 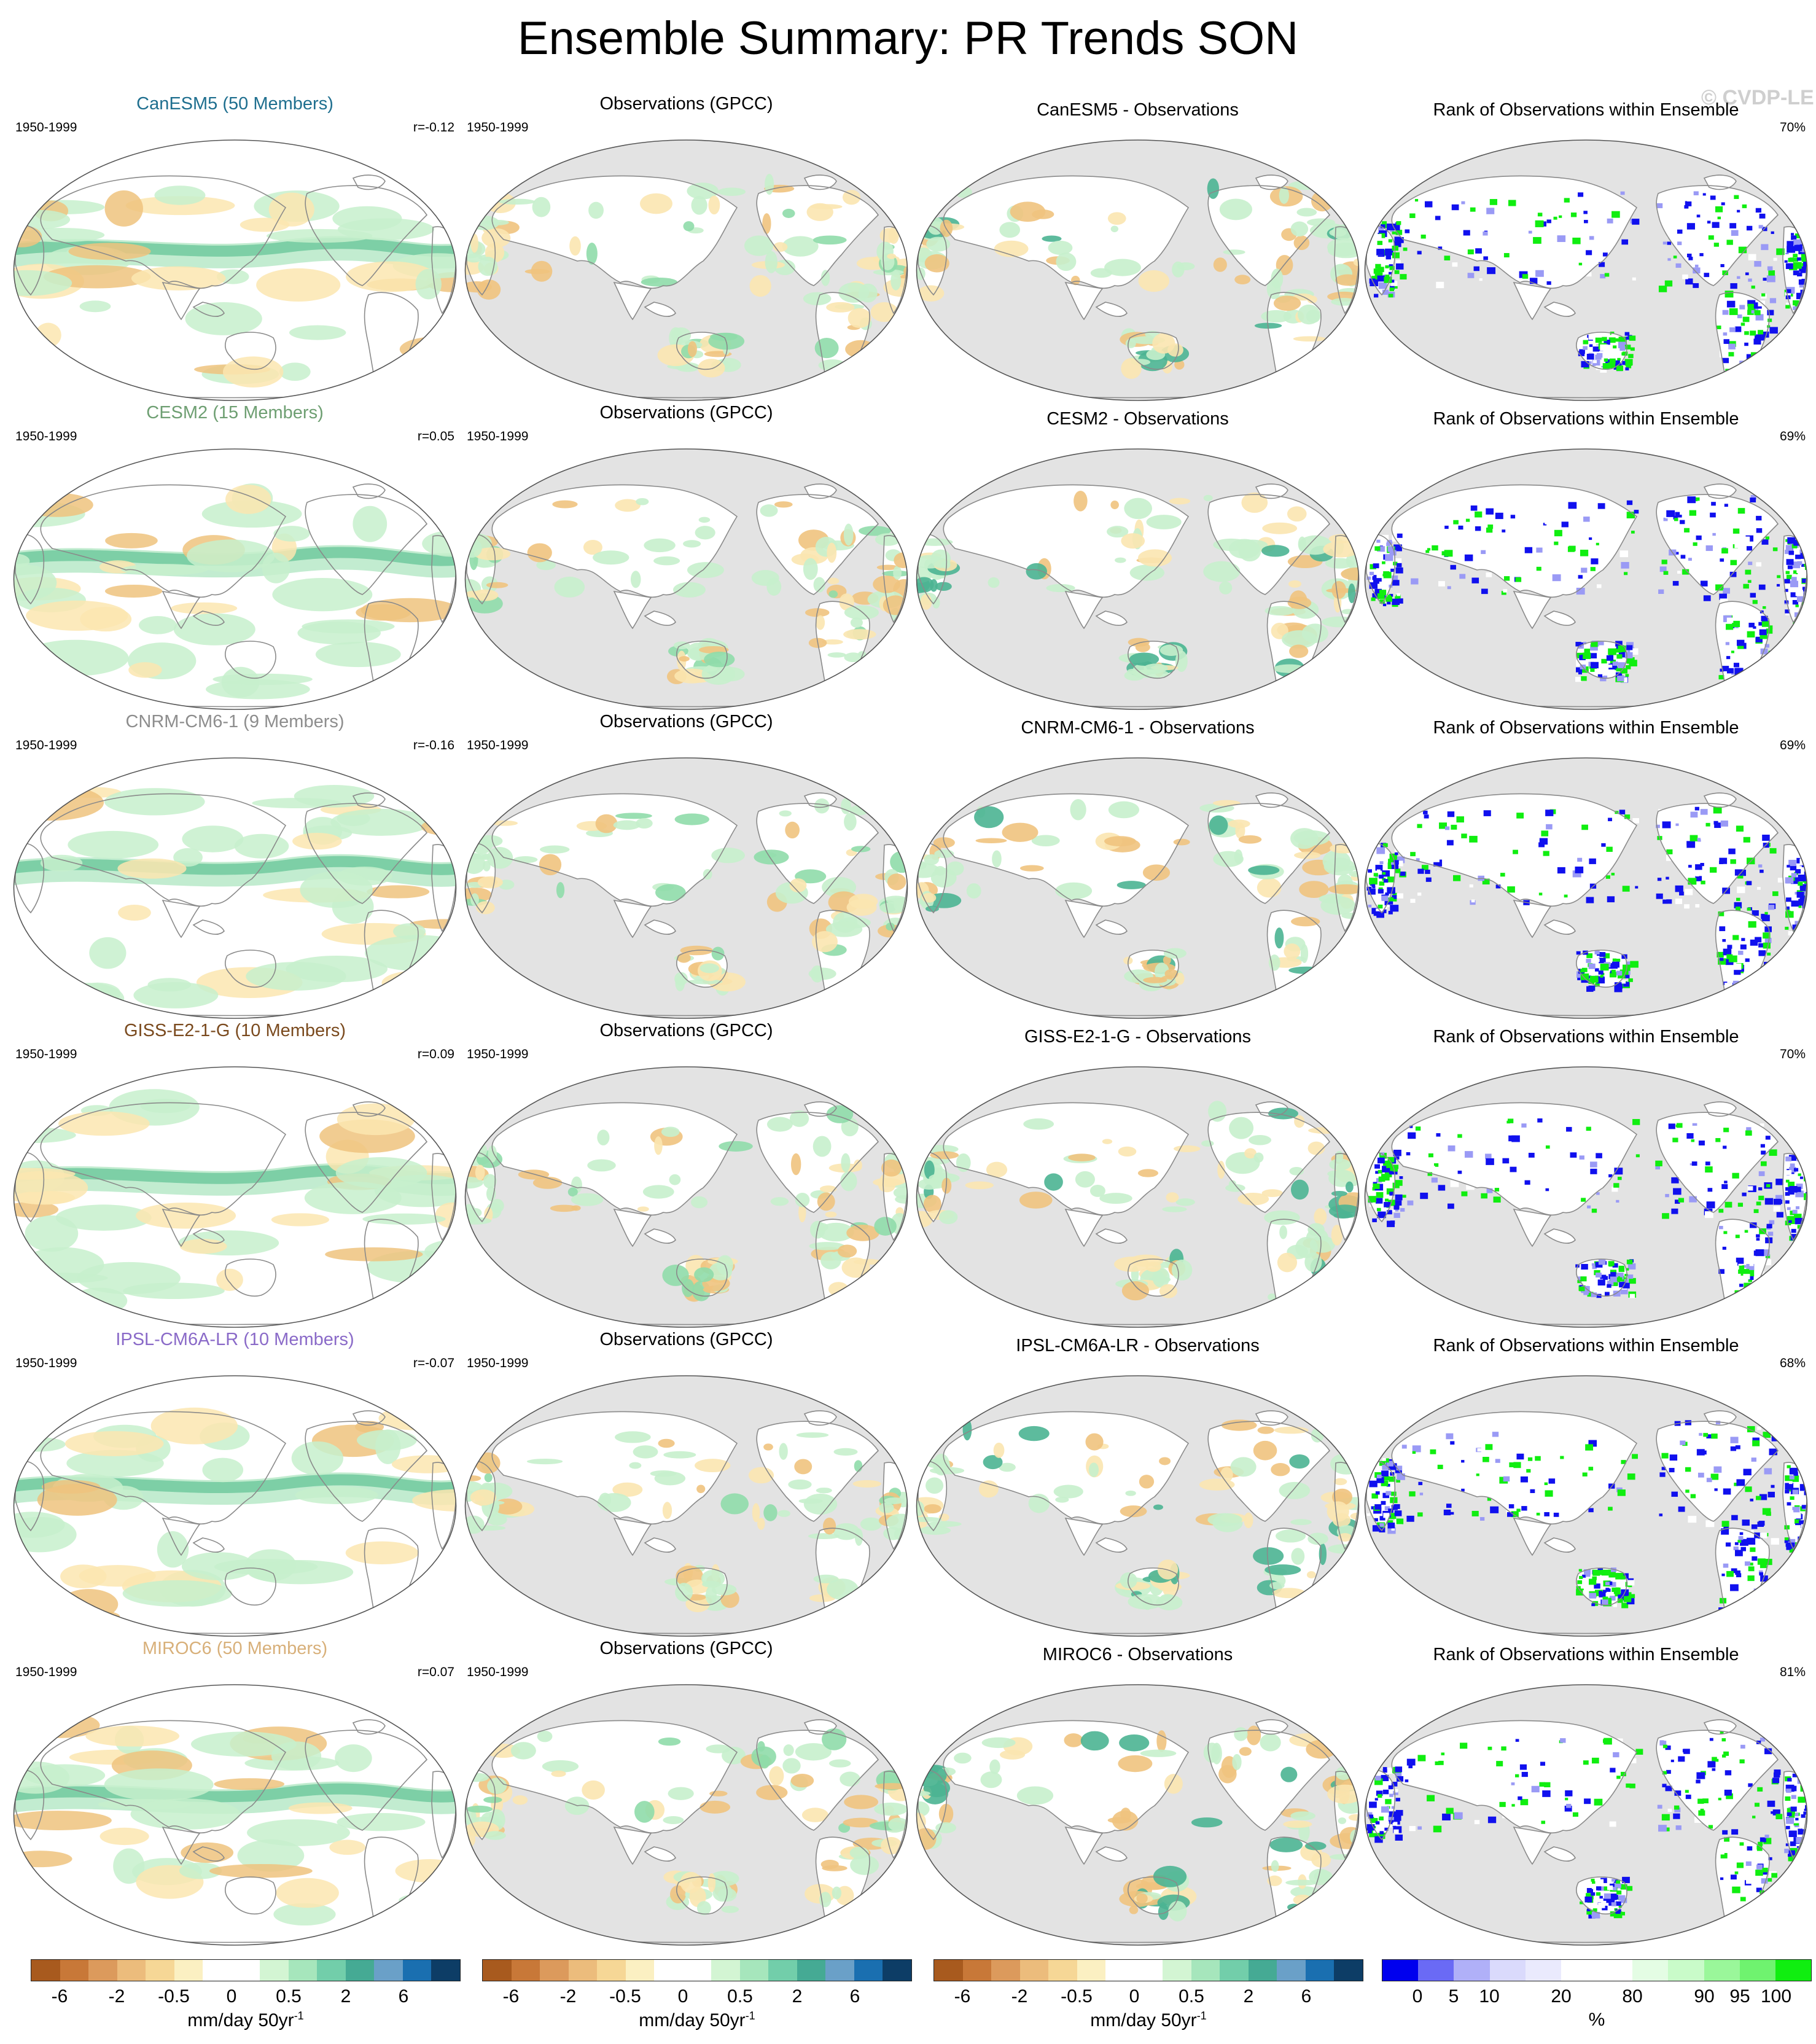 I want to click on figure-title: Ensemble Summary: PR Trends SON, so click(x=908, y=38).